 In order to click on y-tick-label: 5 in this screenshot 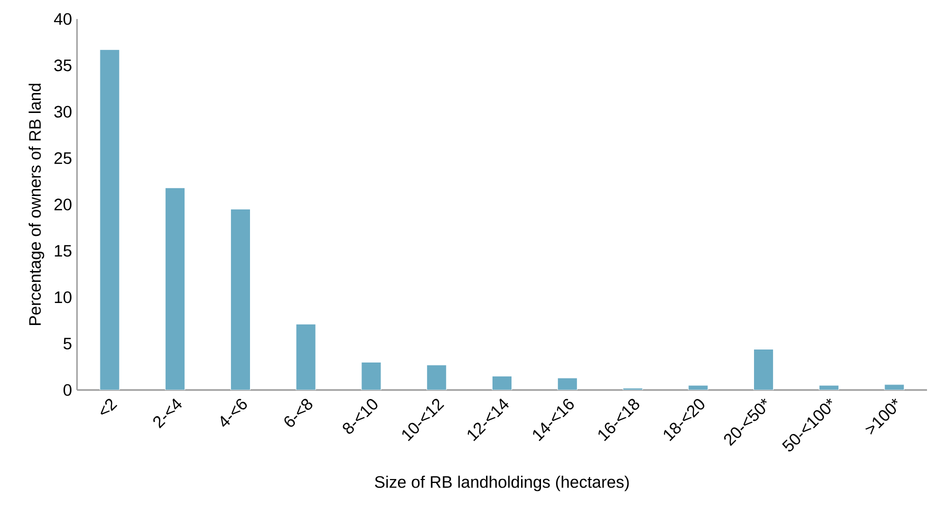, I will do `click(68, 344)`.